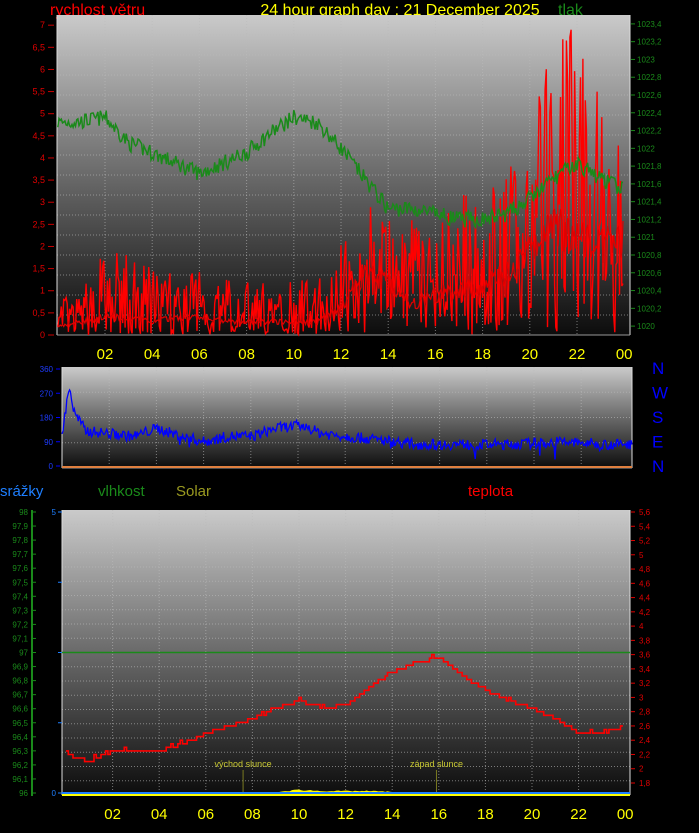 This screenshot has width=699, height=833. What do you see at coordinates (645, 612) in the screenshot?
I see `temperature-tick-label: 4,2` at bounding box center [645, 612].